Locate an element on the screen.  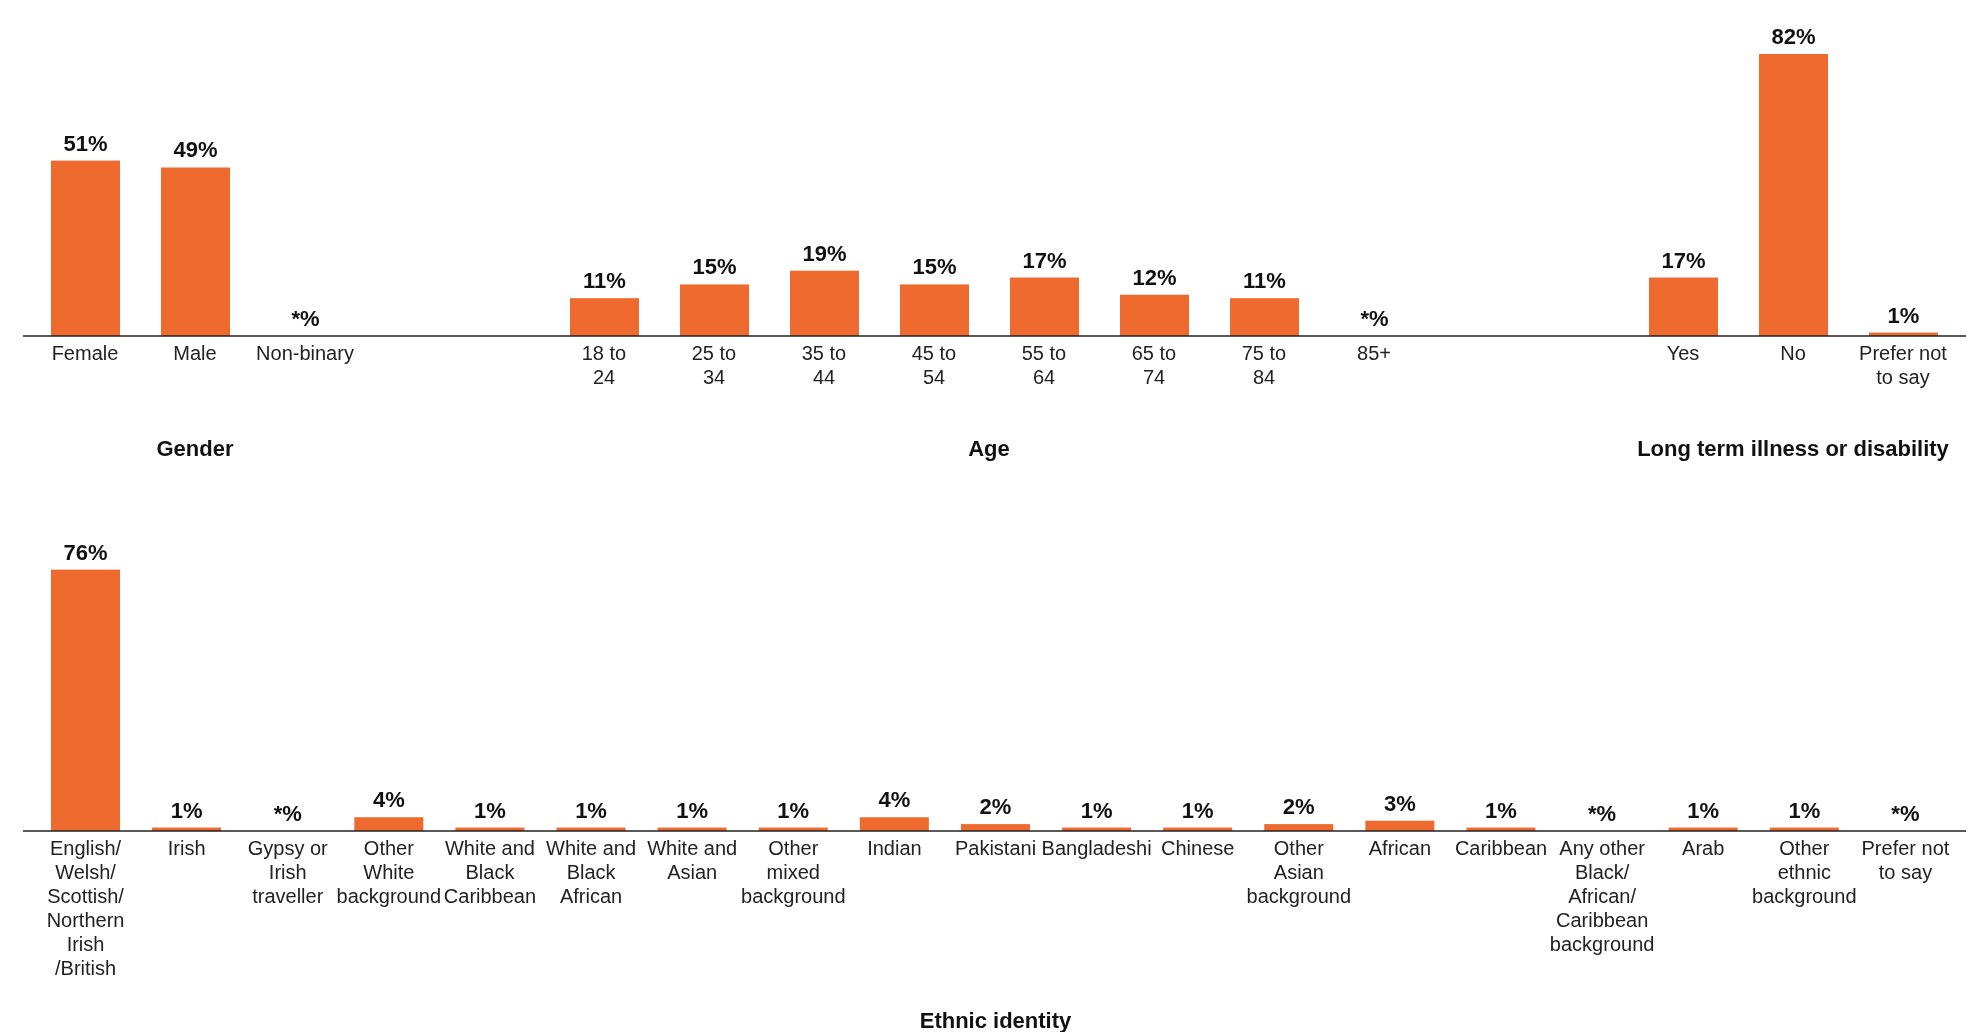
x-tick-label: Chinese is located at coordinates (1198, 848).